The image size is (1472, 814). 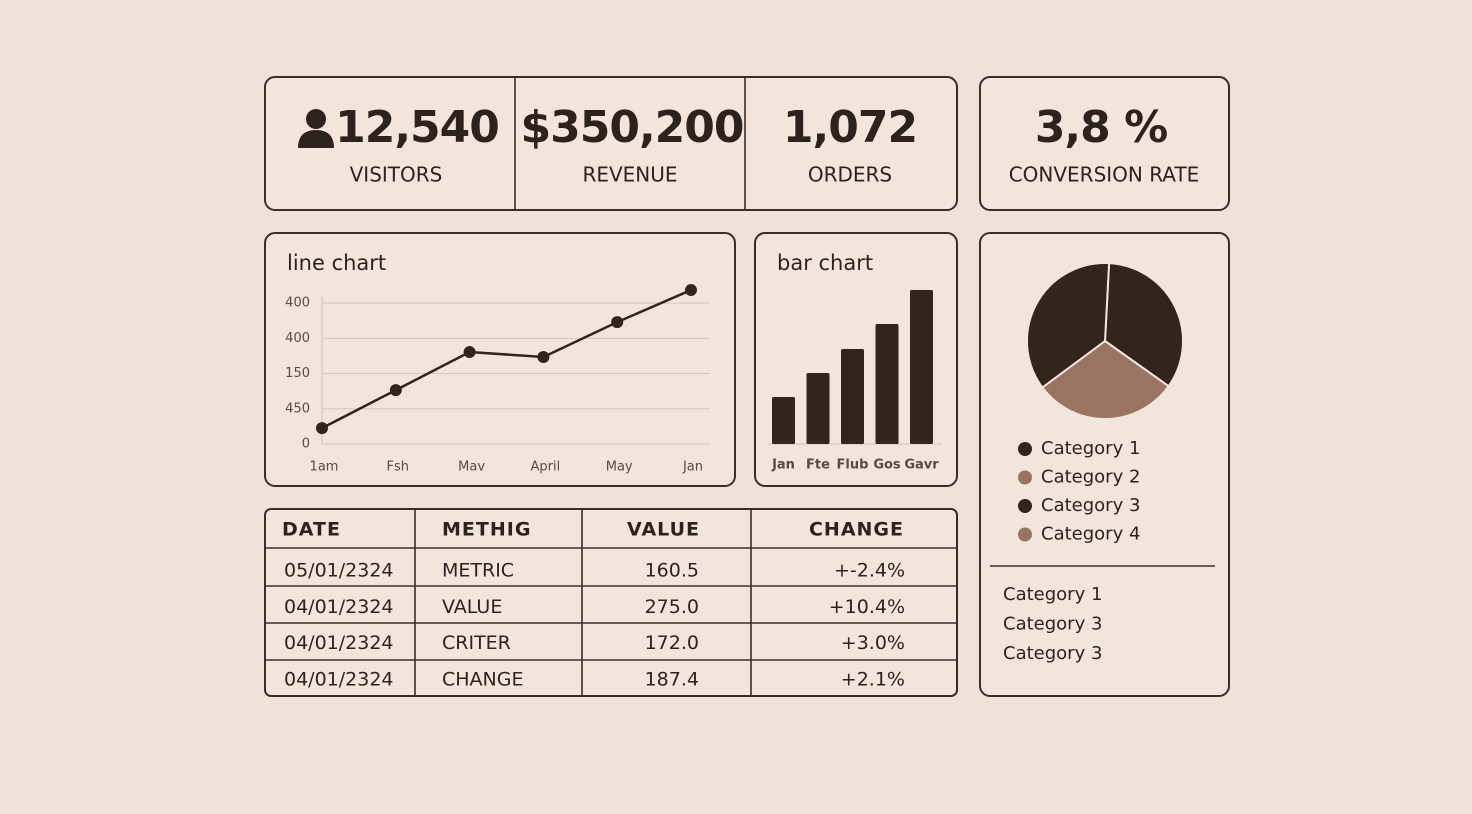 What do you see at coordinates (471, 467) in the screenshot?
I see `x-tick-label: Mav` at bounding box center [471, 467].